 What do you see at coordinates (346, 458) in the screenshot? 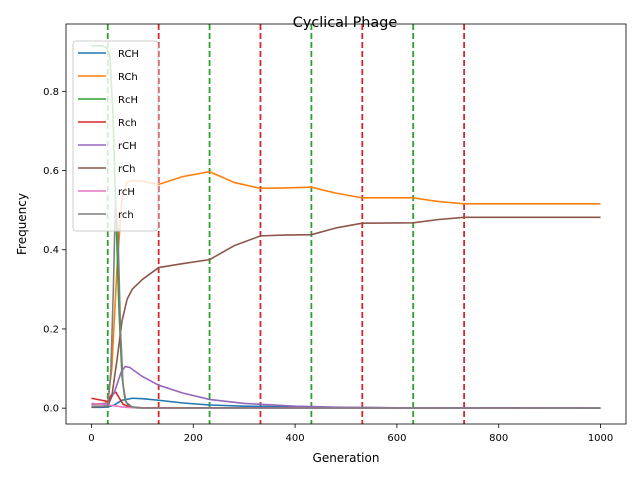
I see `x-axis-label: Generation` at bounding box center [346, 458].